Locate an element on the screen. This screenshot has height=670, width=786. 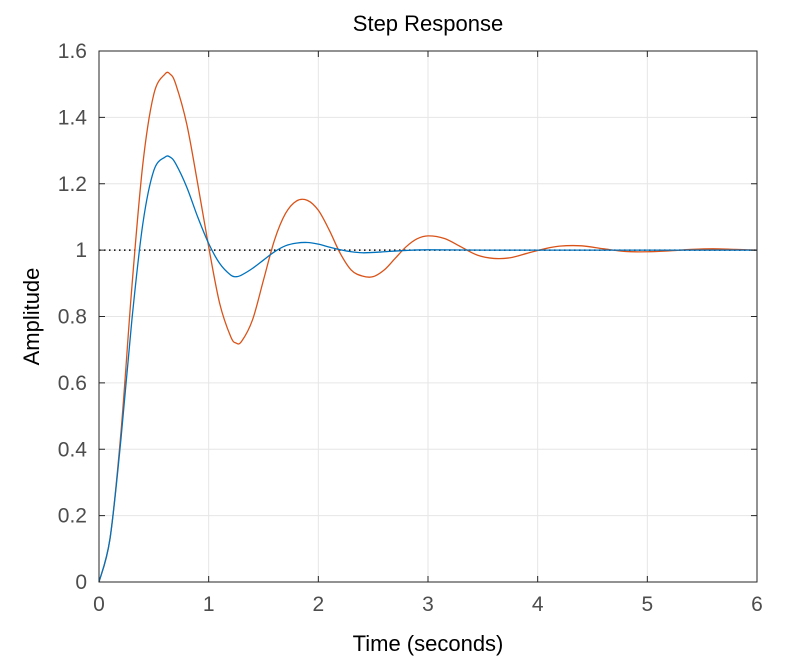
x-tick-label: 0 is located at coordinates (99, 604).